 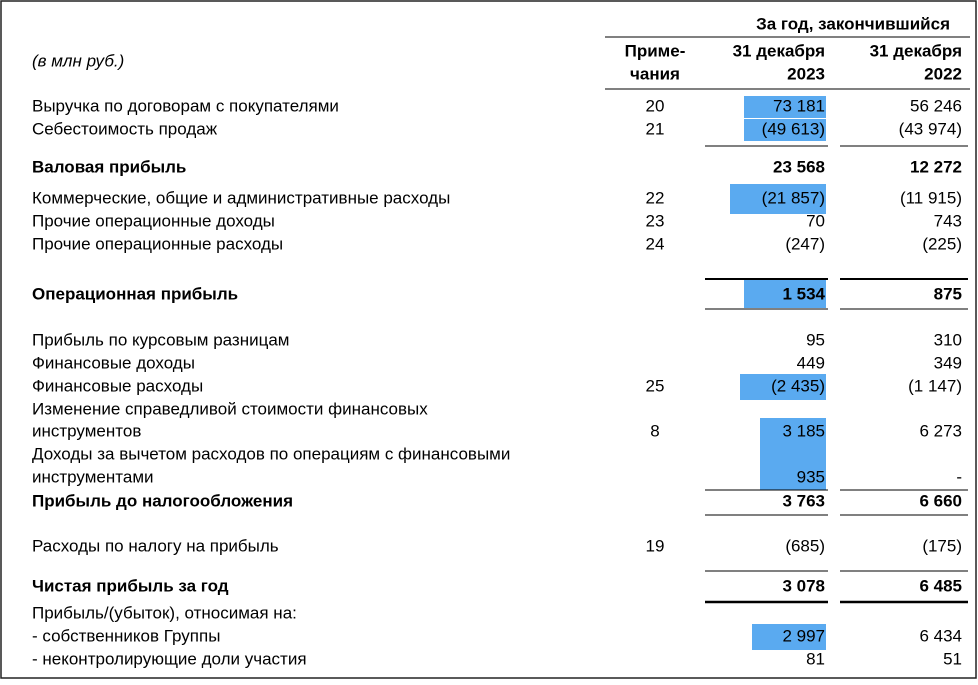 I want to click on note: 22, so click(x=655, y=197).